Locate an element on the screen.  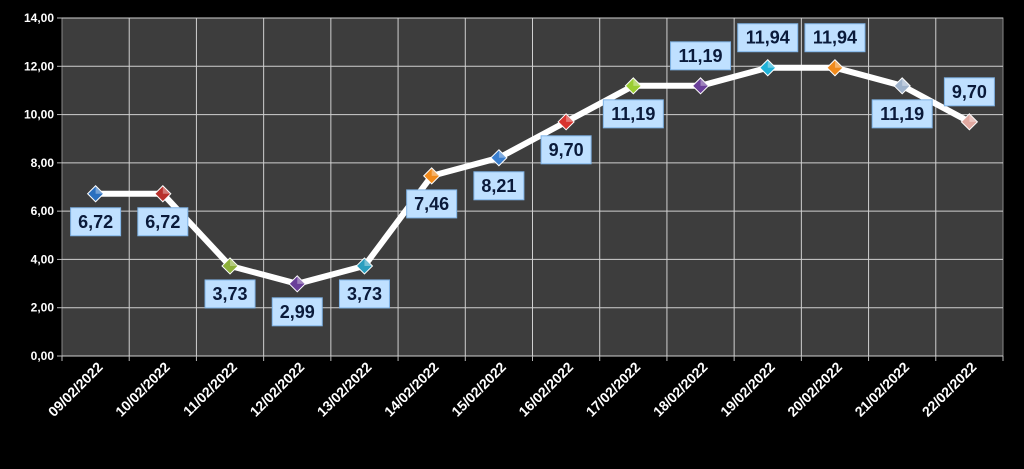
y-axis: 0,00 2,00 4,00 6,00 8,00 10,00 12,00 14,00 is located at coordinates (43, 187).